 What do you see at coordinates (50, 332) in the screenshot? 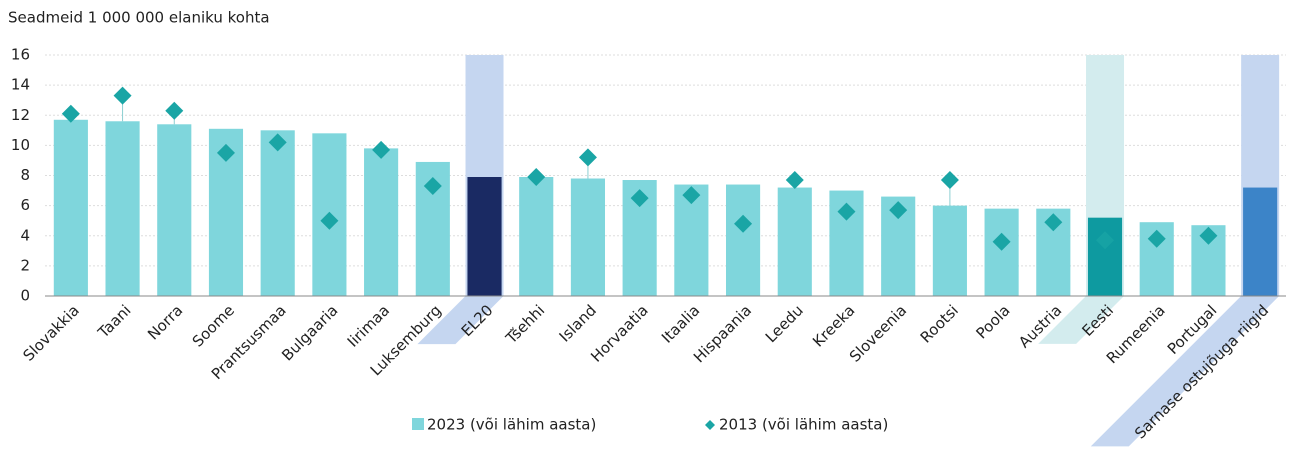
I see `x-tick-label: Slovakkia` at bounding box center [50, 332].